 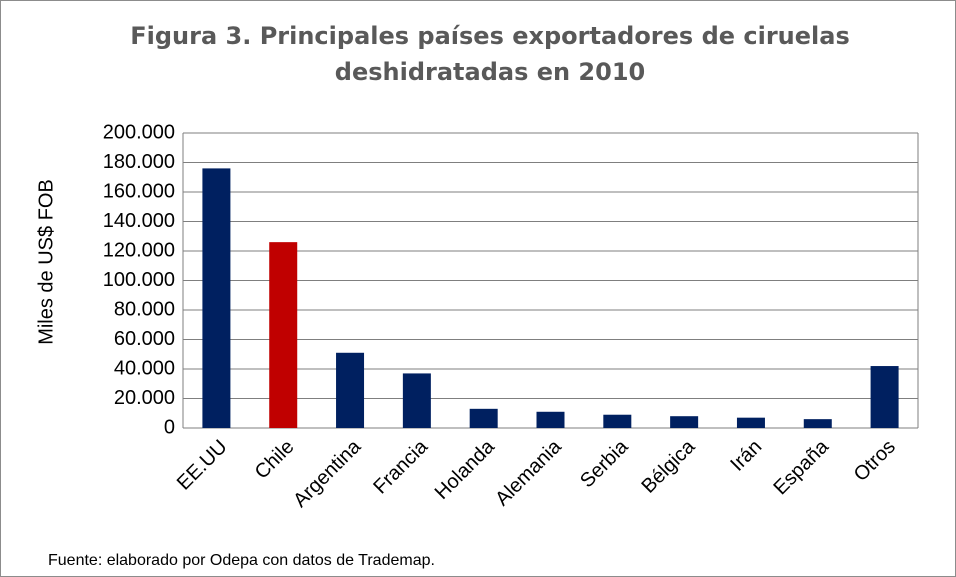 What do you see at coordinates (327, 473) in the screenshot?
I see `x-tick-label: Argentina` at bounding box center [327, 473].